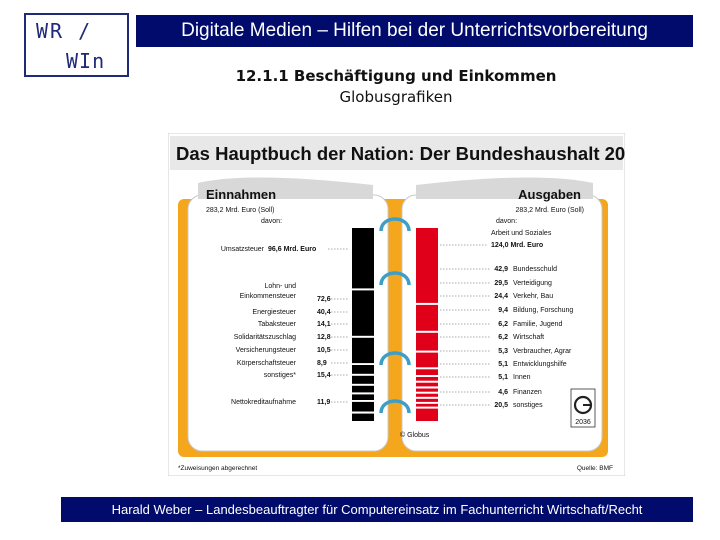 This screenshot has width=720, height=540. I want to click on section-title: 12.1.1 Beschäftigung und Einkommen, so click(396, 76).